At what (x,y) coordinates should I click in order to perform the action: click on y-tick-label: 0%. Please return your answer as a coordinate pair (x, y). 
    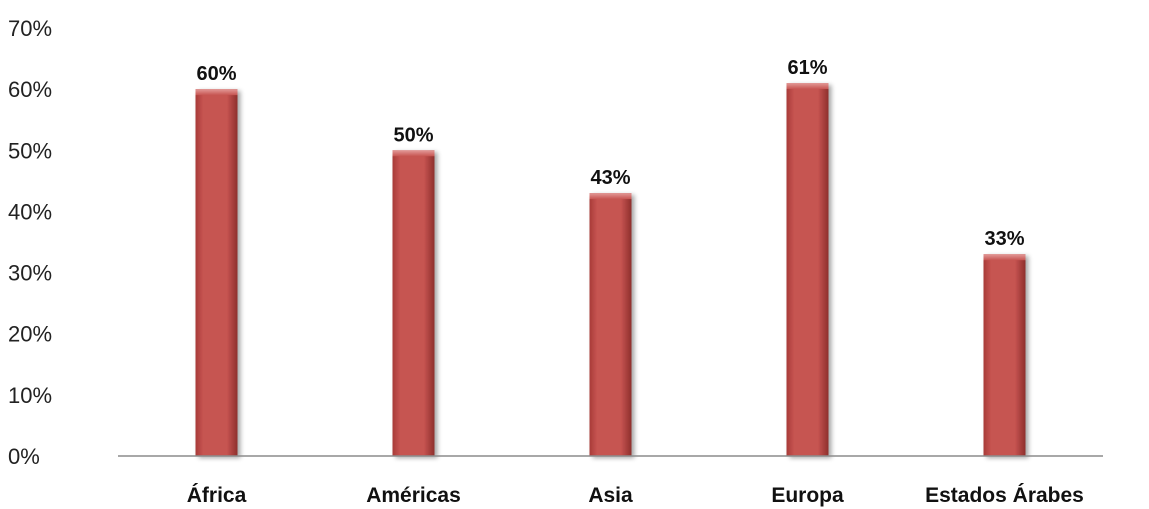
    Looking at the image, I should click on (24, 456).